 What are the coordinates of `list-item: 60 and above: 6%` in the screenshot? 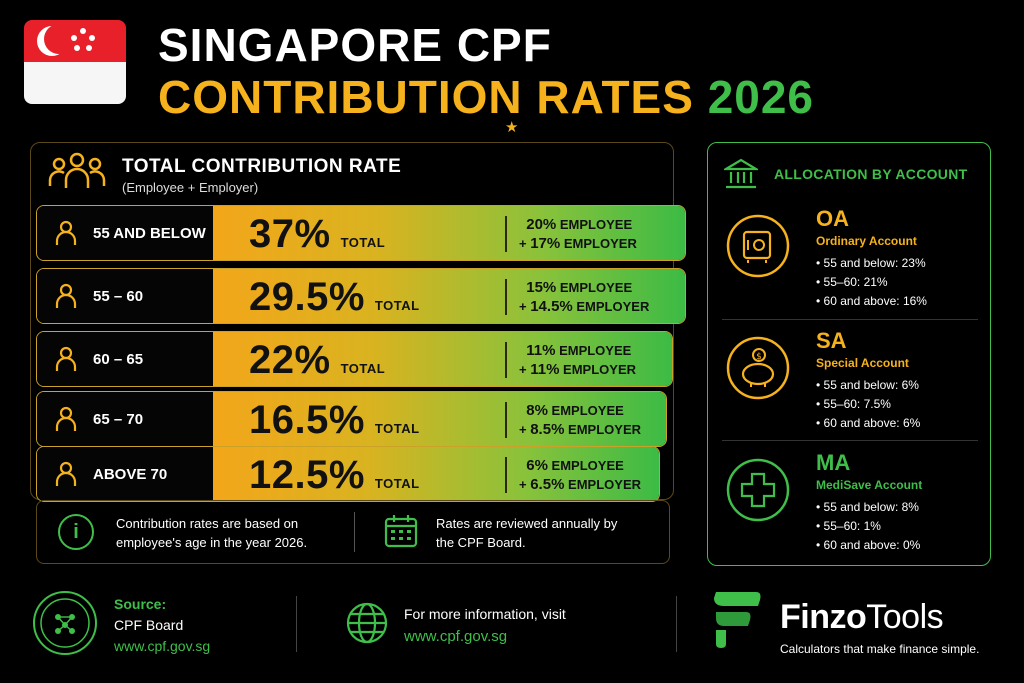 It's located at (868, 423).